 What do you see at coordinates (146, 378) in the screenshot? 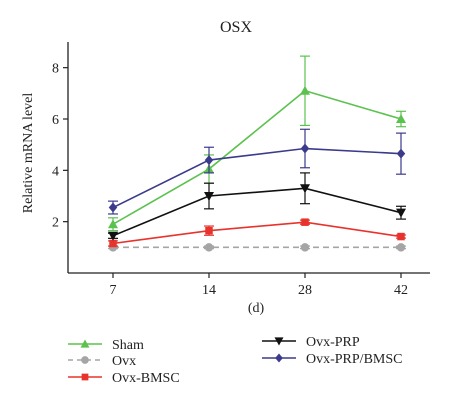
I see `legend-label: Ovx-BMSC` at bounding box center [146, 378].